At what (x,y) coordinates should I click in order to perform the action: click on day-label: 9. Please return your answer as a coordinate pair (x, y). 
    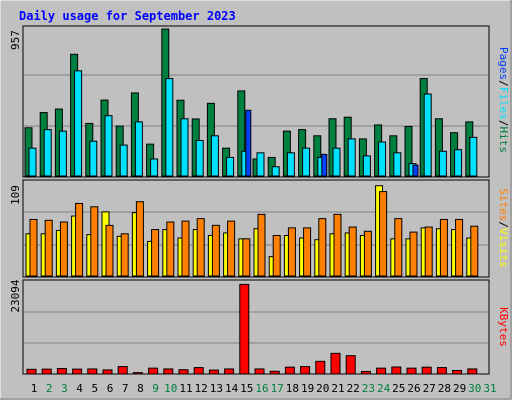
    Looking at the image, I should click on (155, 388).